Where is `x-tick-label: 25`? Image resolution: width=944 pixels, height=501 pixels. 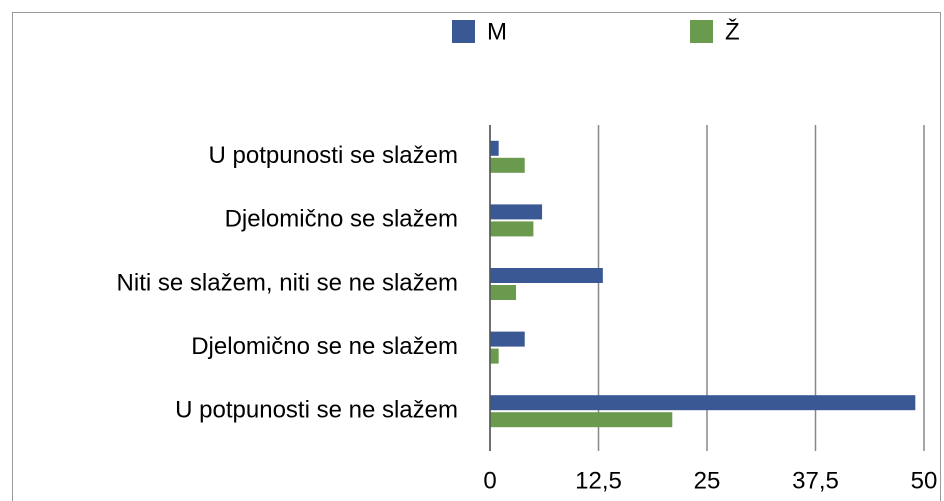 x-tick-label: 25 is located at coordinates (707, 480).